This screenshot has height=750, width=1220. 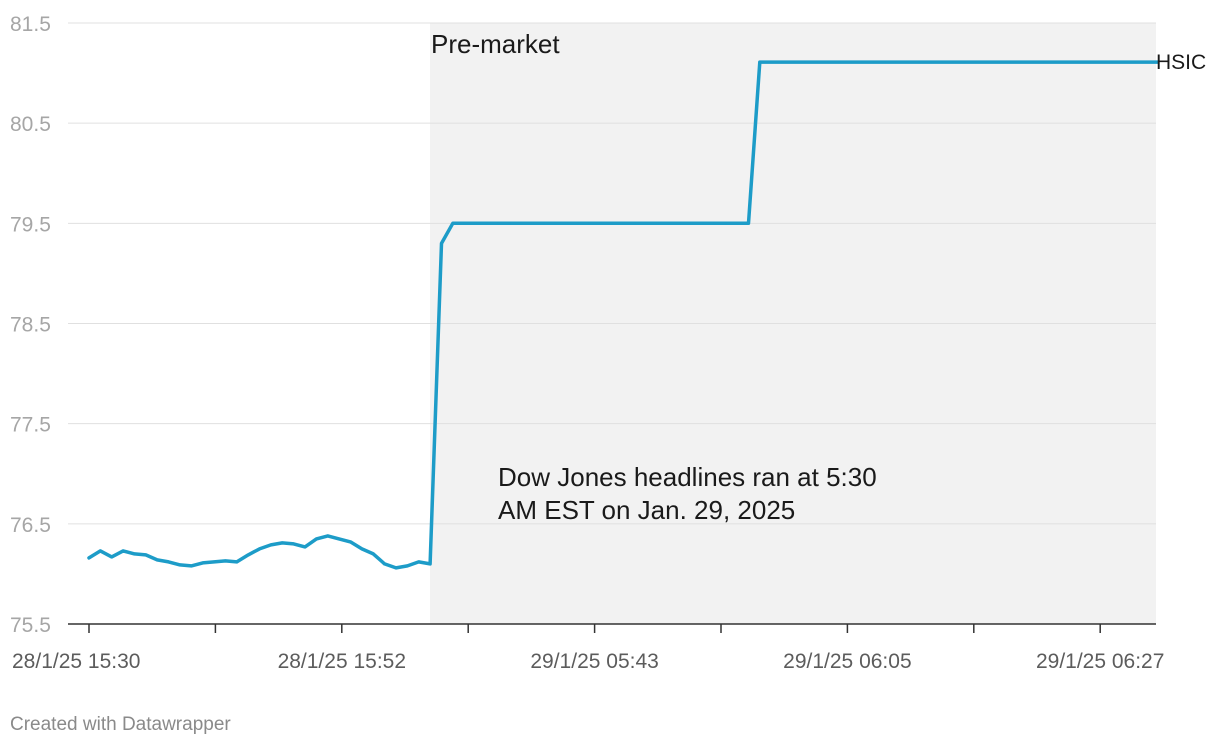 What do you see at coordinates (30, 525) in the screenshot?
I see `y-tick-label: 76.5` at bounding box center [30, 525].